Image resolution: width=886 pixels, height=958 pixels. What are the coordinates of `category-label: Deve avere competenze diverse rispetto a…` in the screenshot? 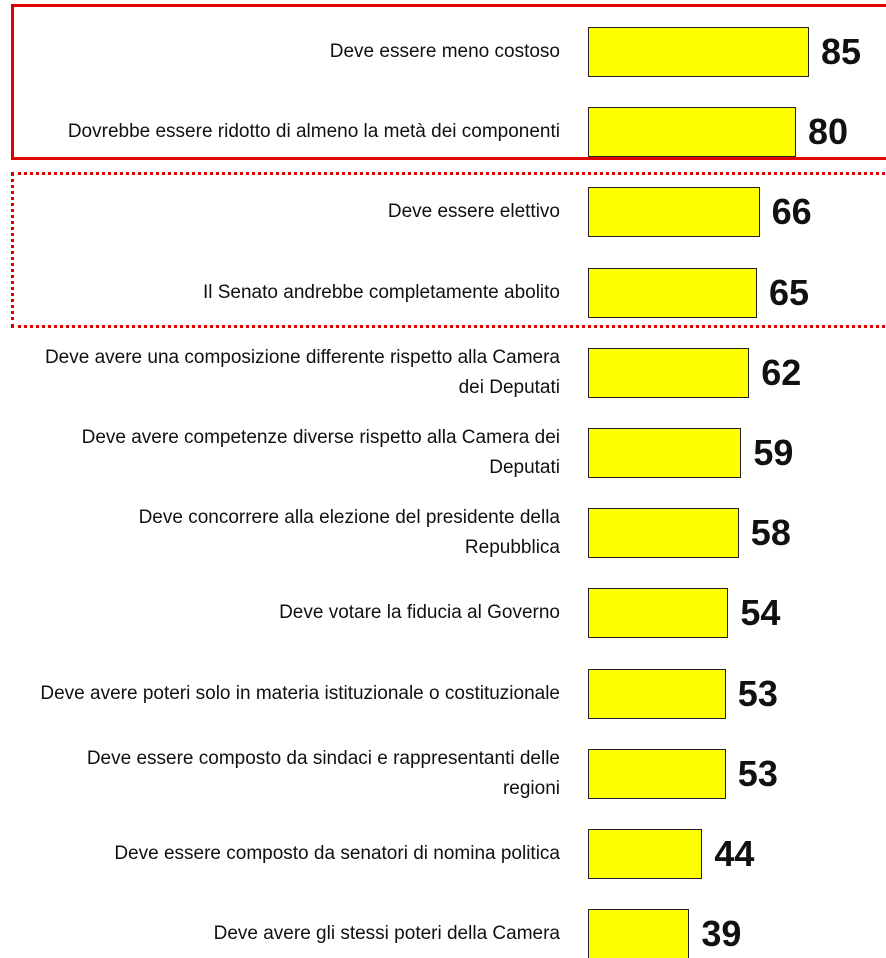 It's located at (290, 453).